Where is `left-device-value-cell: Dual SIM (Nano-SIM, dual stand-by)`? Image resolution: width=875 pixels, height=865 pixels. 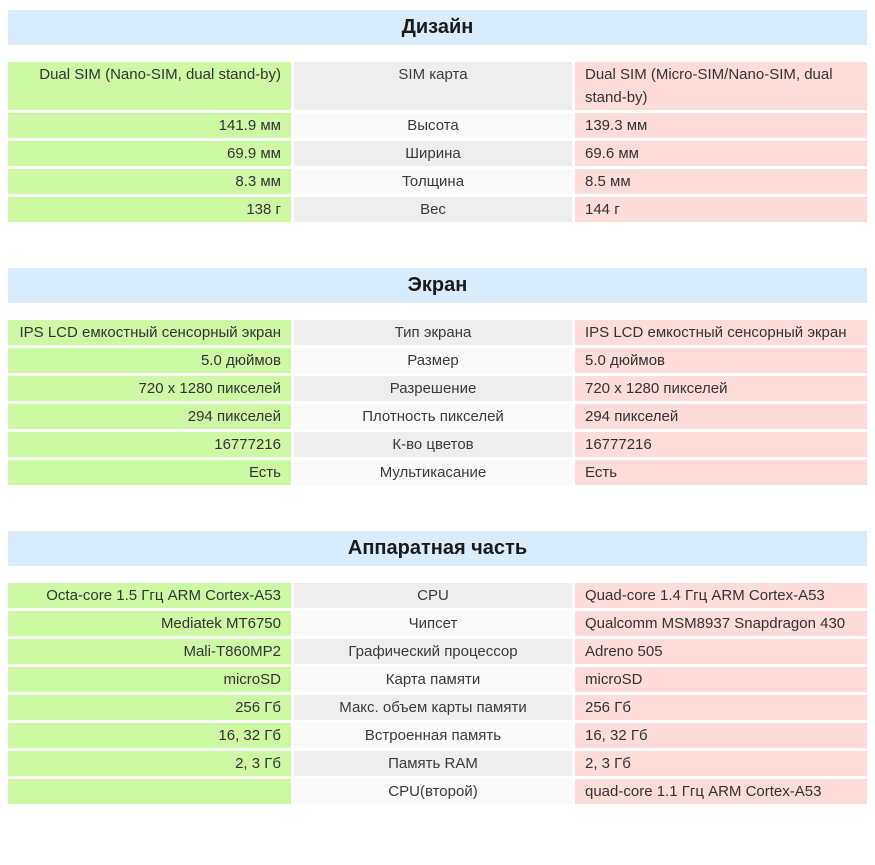 left-device-value-cell: Dual SIM (Nano-SIM, dual stand-by) is located at coordinates (149, 86).